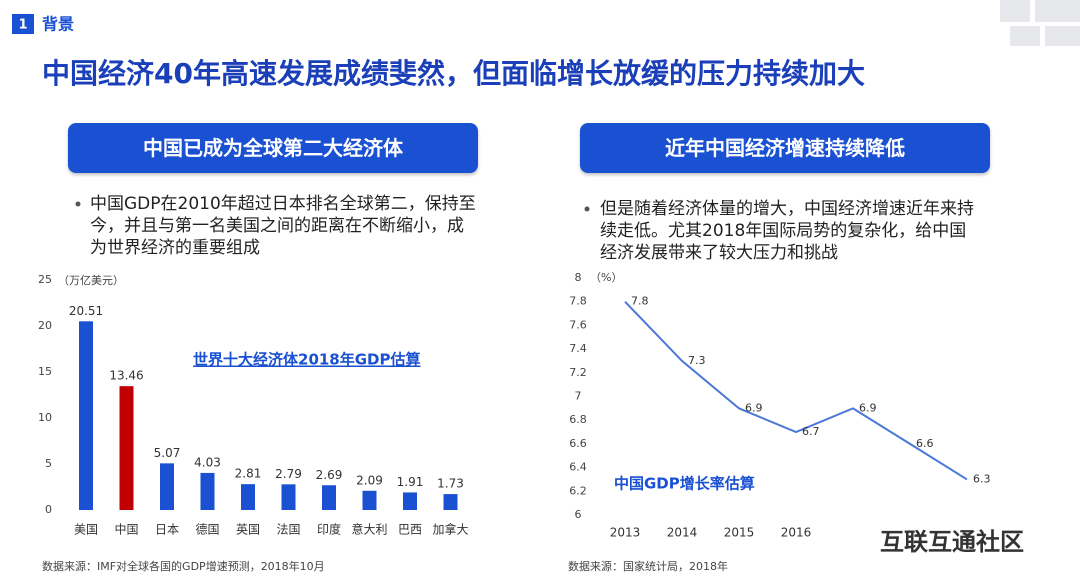  I want to click on value-label: 2.81, so click(248, 474).